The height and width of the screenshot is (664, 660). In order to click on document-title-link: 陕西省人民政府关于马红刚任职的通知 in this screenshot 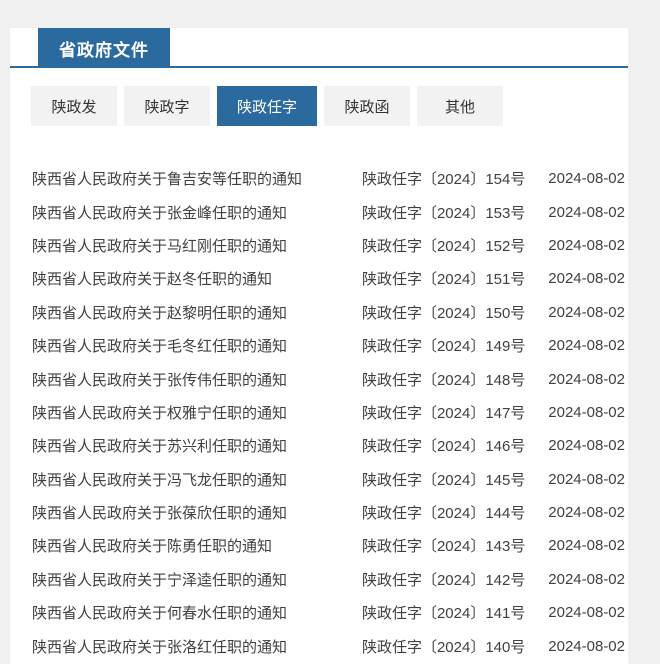, I will do `click(160, 246)`.